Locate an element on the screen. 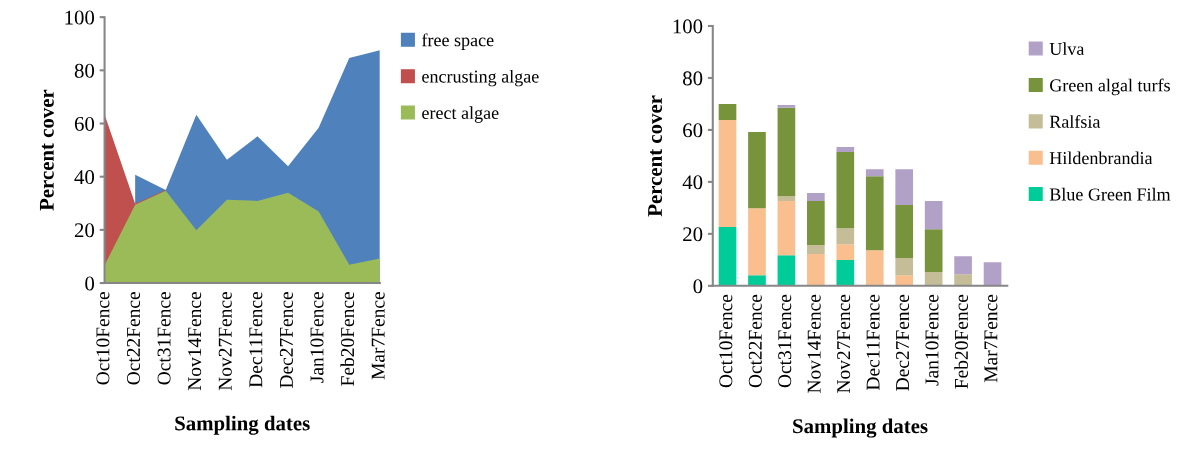 The height and width of the screenshot is (464, 1202). legend-label: erect algae is located at coordinates (460, 114).